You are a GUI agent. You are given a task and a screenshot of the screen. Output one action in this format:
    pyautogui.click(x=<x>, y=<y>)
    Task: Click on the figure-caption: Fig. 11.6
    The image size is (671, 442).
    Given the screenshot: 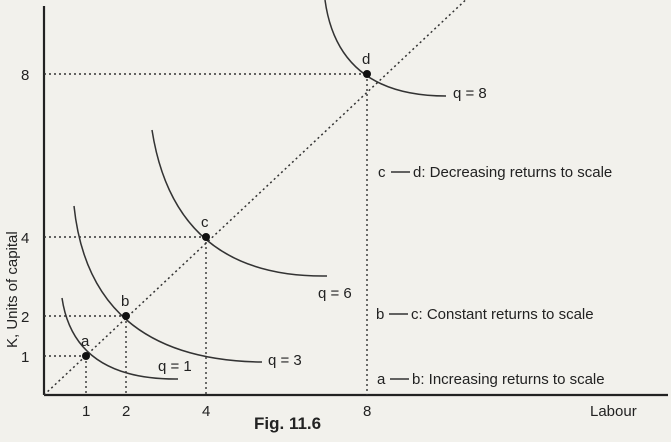 What is the action you would take?
    pyautogui.click(x=287, y=423)
    